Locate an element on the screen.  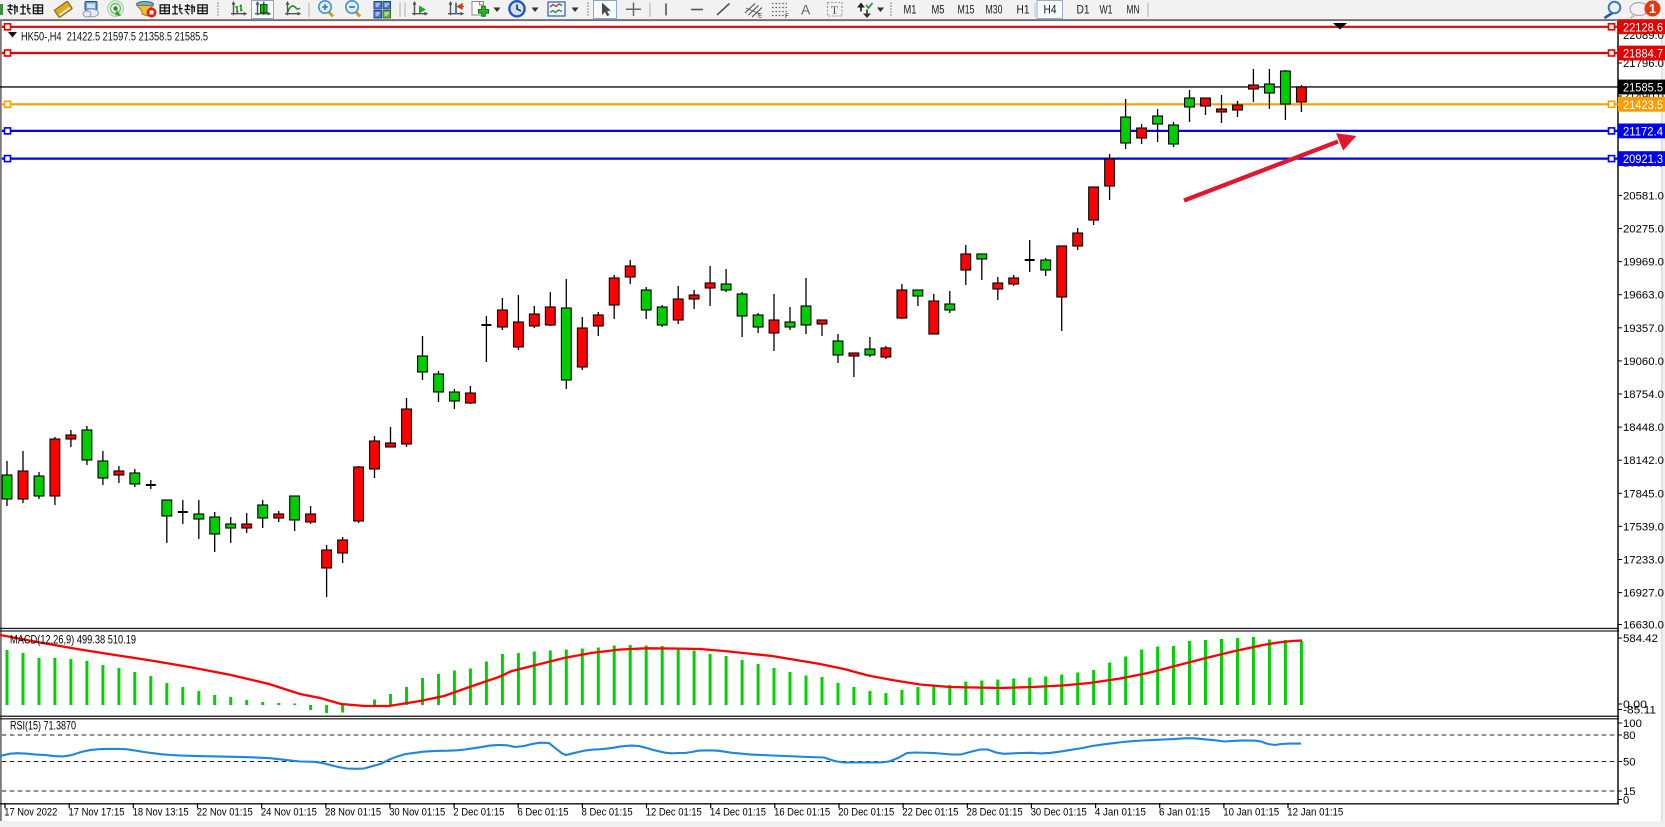
svg-text: H1 is located at coordinates (1023, 10).